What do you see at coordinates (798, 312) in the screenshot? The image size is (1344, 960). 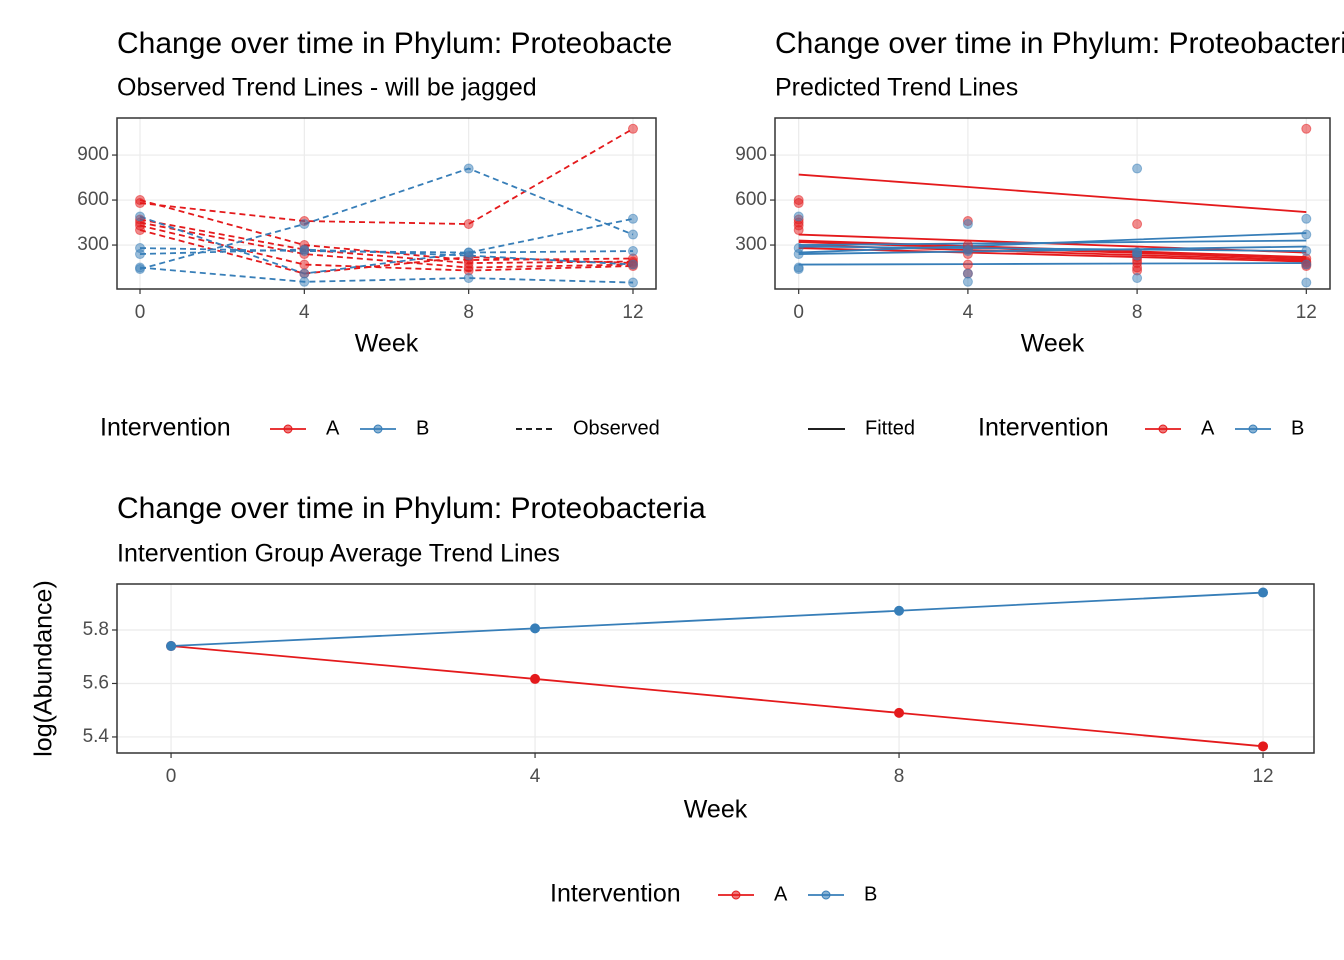 I see `x-tick-label: 0` at bounding box center [798, 312].